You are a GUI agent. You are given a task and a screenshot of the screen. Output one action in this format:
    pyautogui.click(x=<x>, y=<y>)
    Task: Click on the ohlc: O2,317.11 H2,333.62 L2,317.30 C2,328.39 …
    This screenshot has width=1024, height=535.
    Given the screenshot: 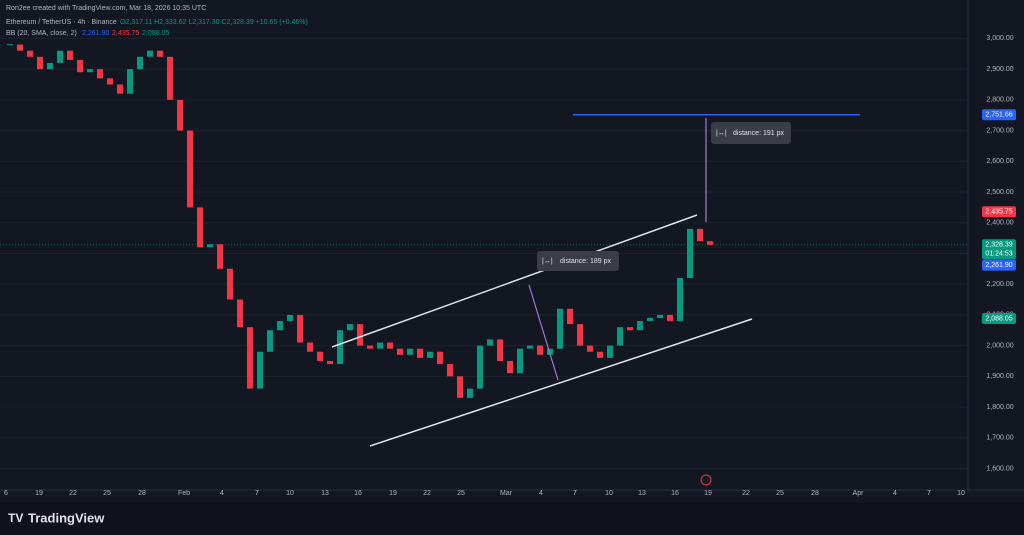 What is the action you would take?
    pyautogui.click(x=214, y=22)
    